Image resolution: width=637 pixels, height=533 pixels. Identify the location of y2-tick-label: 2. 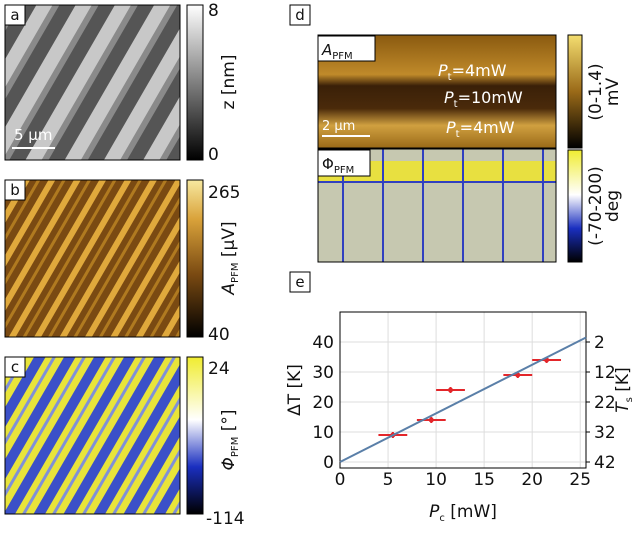
(599, 343).